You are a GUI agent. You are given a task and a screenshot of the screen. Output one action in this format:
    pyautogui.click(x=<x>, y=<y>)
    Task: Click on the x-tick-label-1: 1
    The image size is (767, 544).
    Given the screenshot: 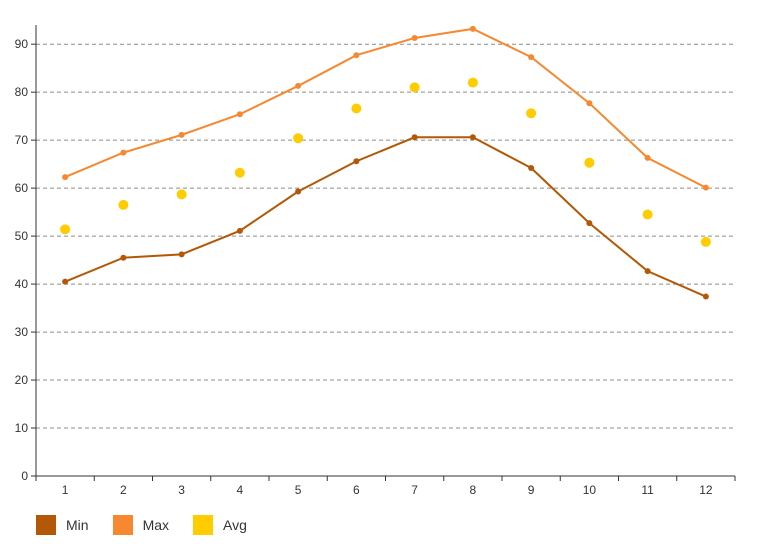 What is the action you would take?
    pyautogui.click(x=65, y=490)
    